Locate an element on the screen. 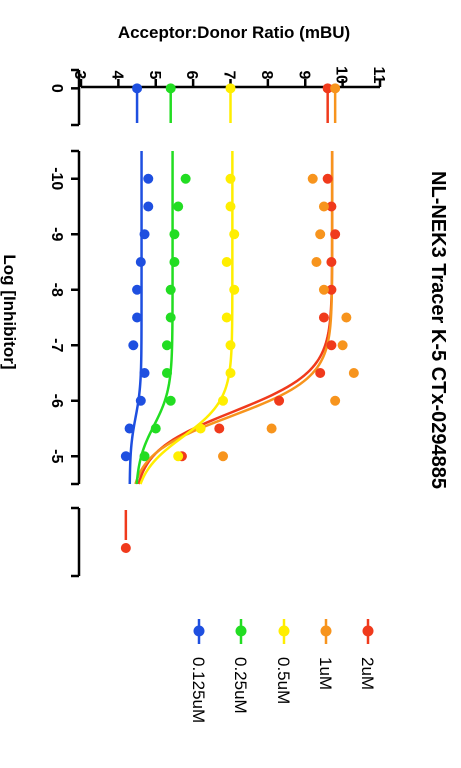  legend: 2uM 1uM 0.5uM 0.25uM 0.125uM is located at coordinates (283, 671).